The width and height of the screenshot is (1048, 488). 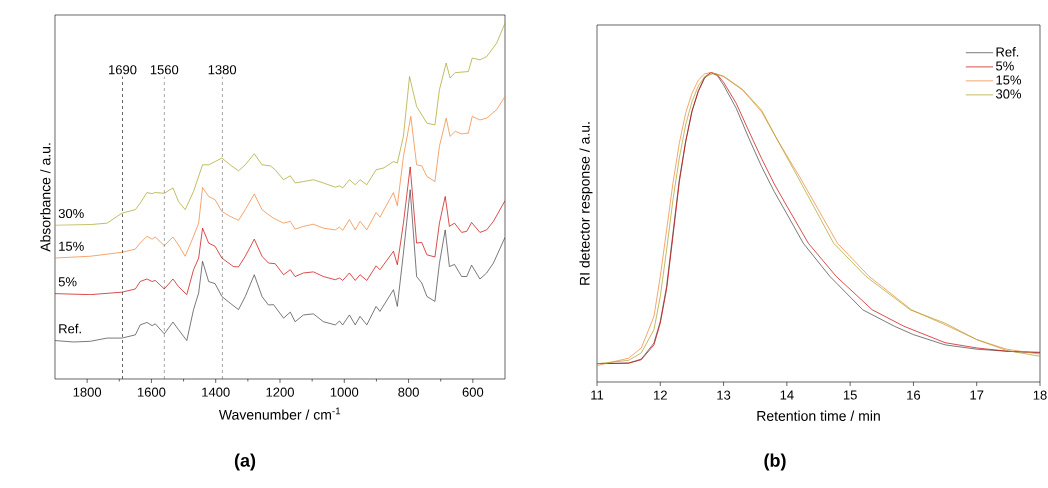 What do you see at coordinates (71, 246) in the screenshot?
I see `series-label: 15%` at bounding box center [71, 246].